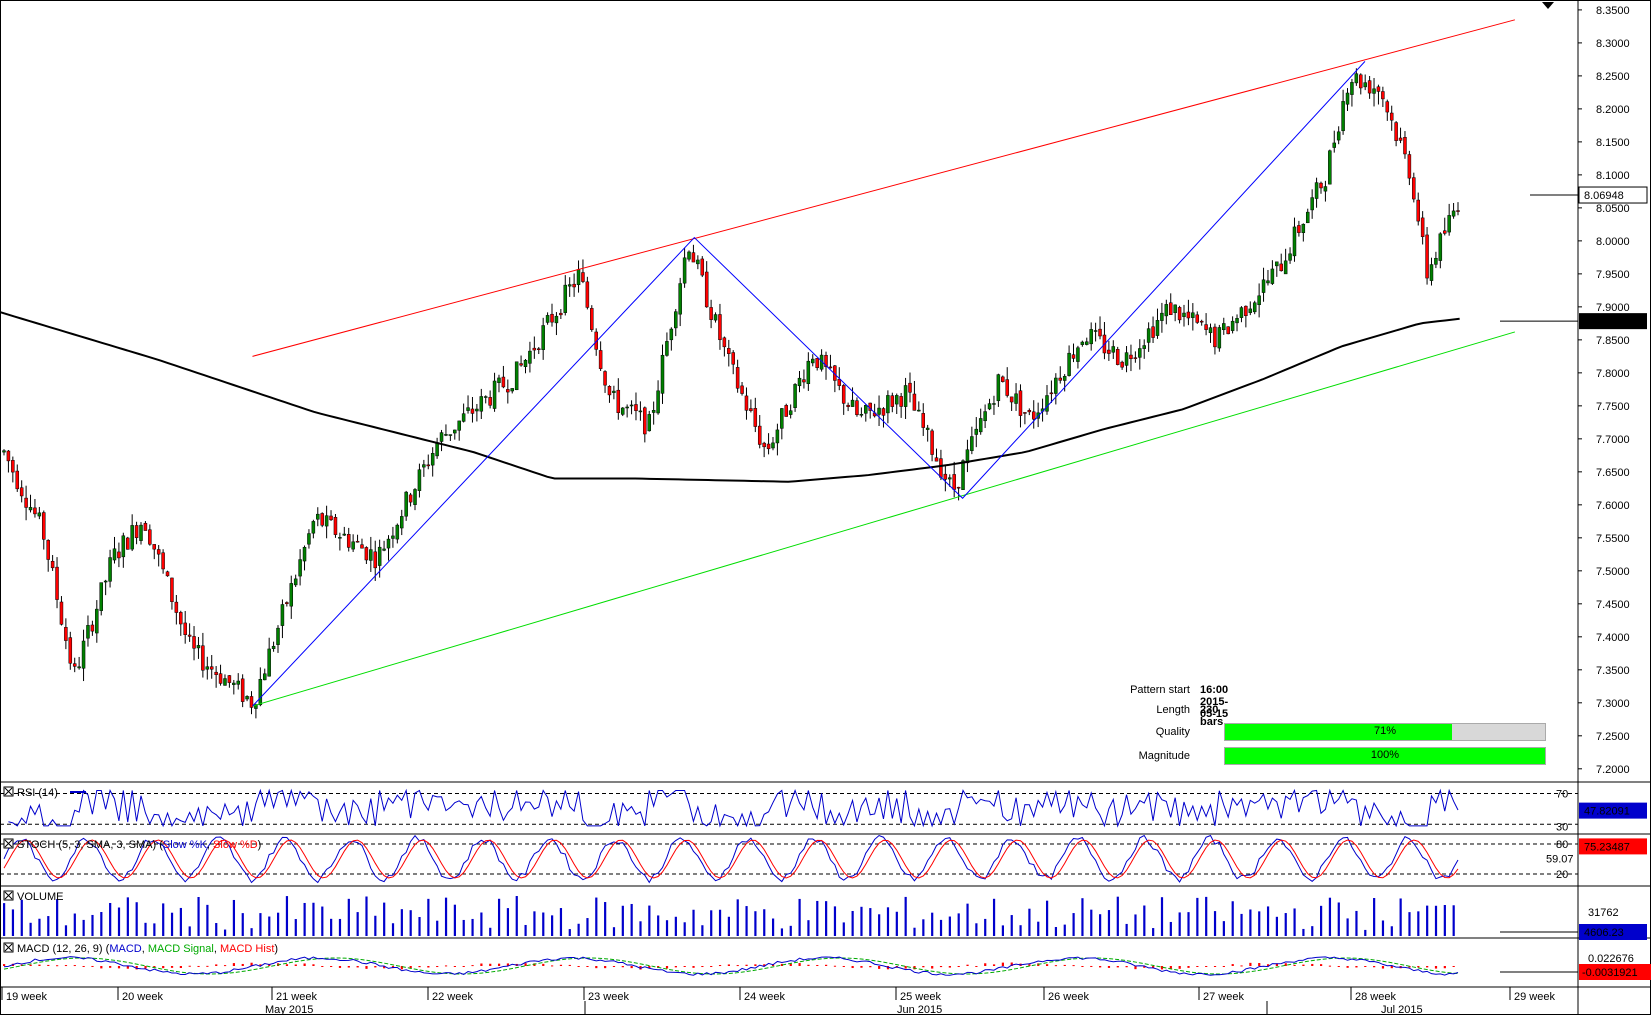  What do you see at coordinates (1613, 473) in the screenshot?
I see `price-tick-label: 7.6500` at bounding box center [1613, 473].